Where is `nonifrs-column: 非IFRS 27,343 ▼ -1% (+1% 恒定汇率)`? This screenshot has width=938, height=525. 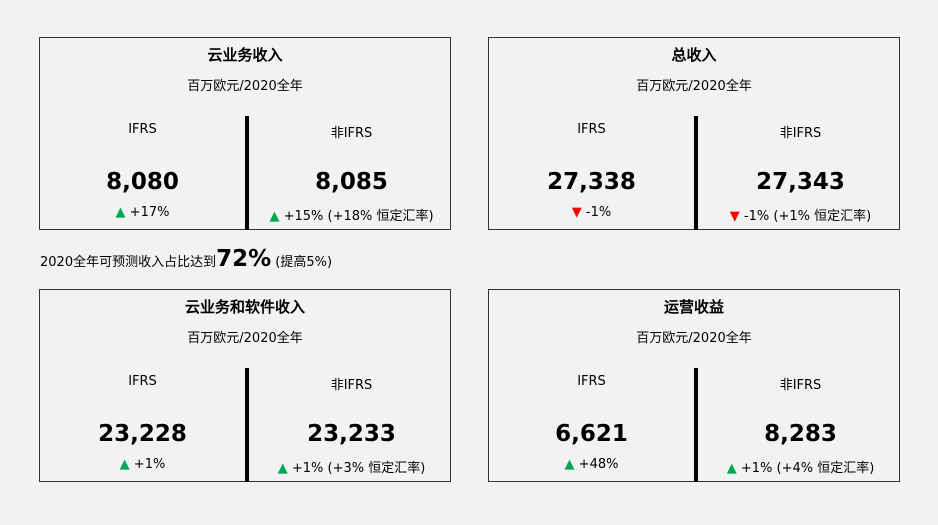
nonifrs-column: 非IFRS 27,343 ▼ -1% (+1% 恒定汇率) is located at coordinates (800, 173).